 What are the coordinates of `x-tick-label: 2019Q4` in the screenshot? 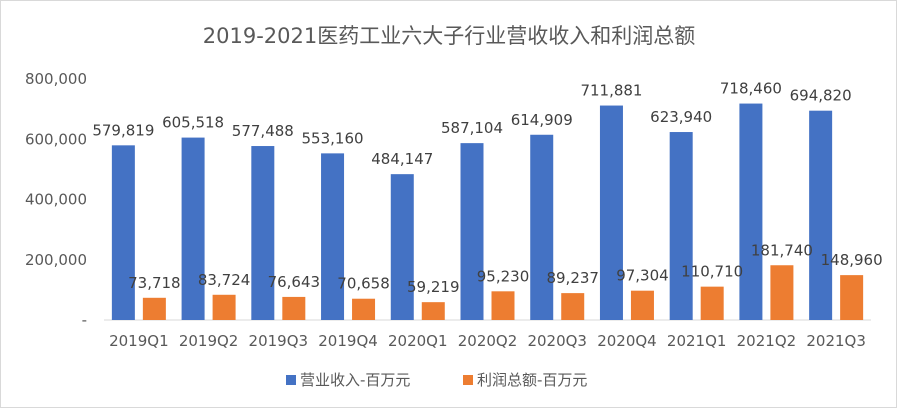 It's located at (348, 341).